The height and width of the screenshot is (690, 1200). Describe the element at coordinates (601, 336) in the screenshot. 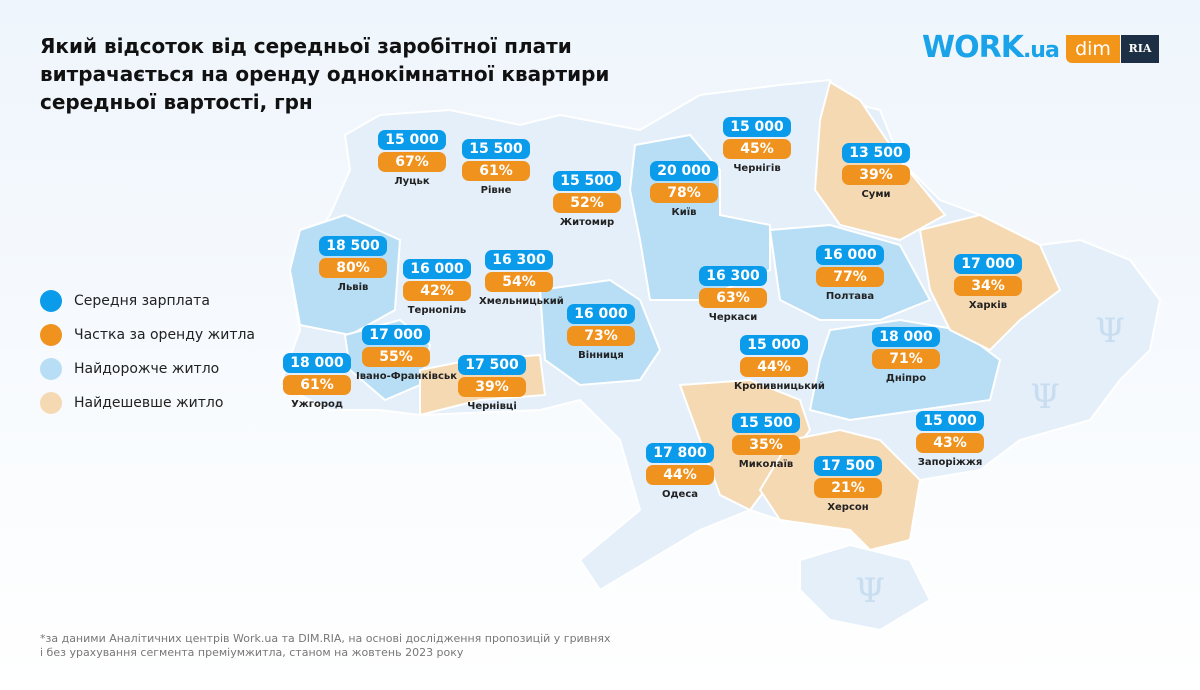

I see `rent-share-badge: 73%` at that location.